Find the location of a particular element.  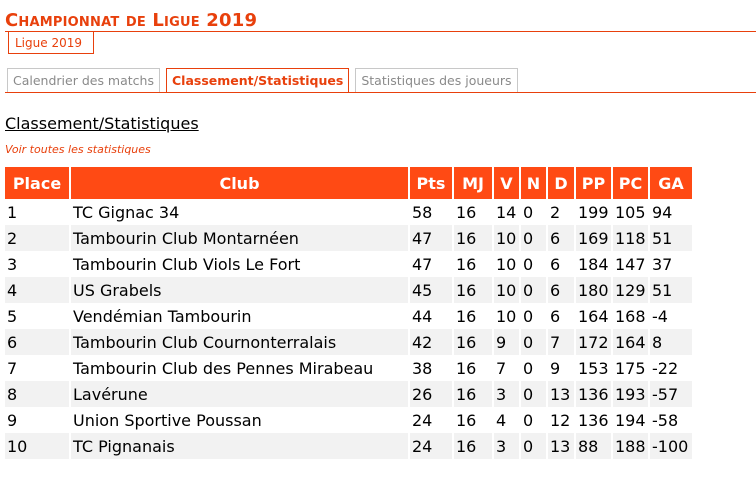

cell-pp: 184 is located at coordinates (593, 264).